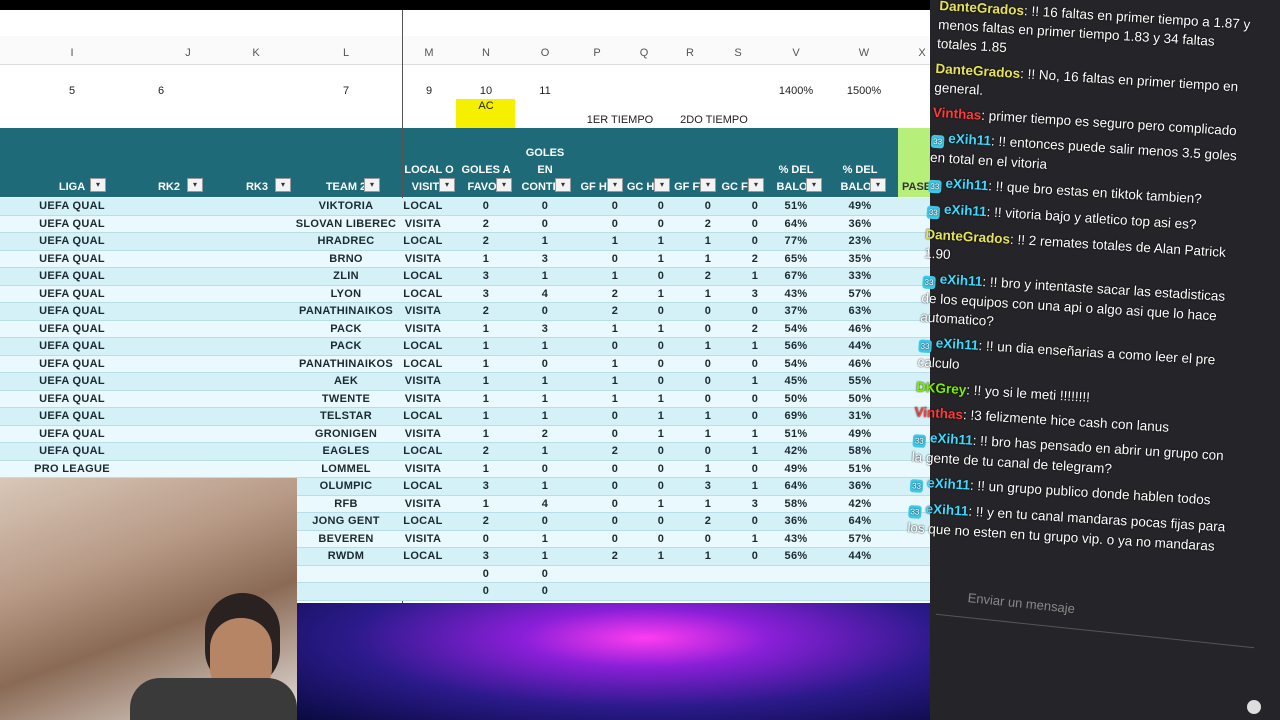 This screenshot has height=720, width=1280. Describe the element at coordinates (860, 538) in the screenshot. I see `cell: 57%` at that location.